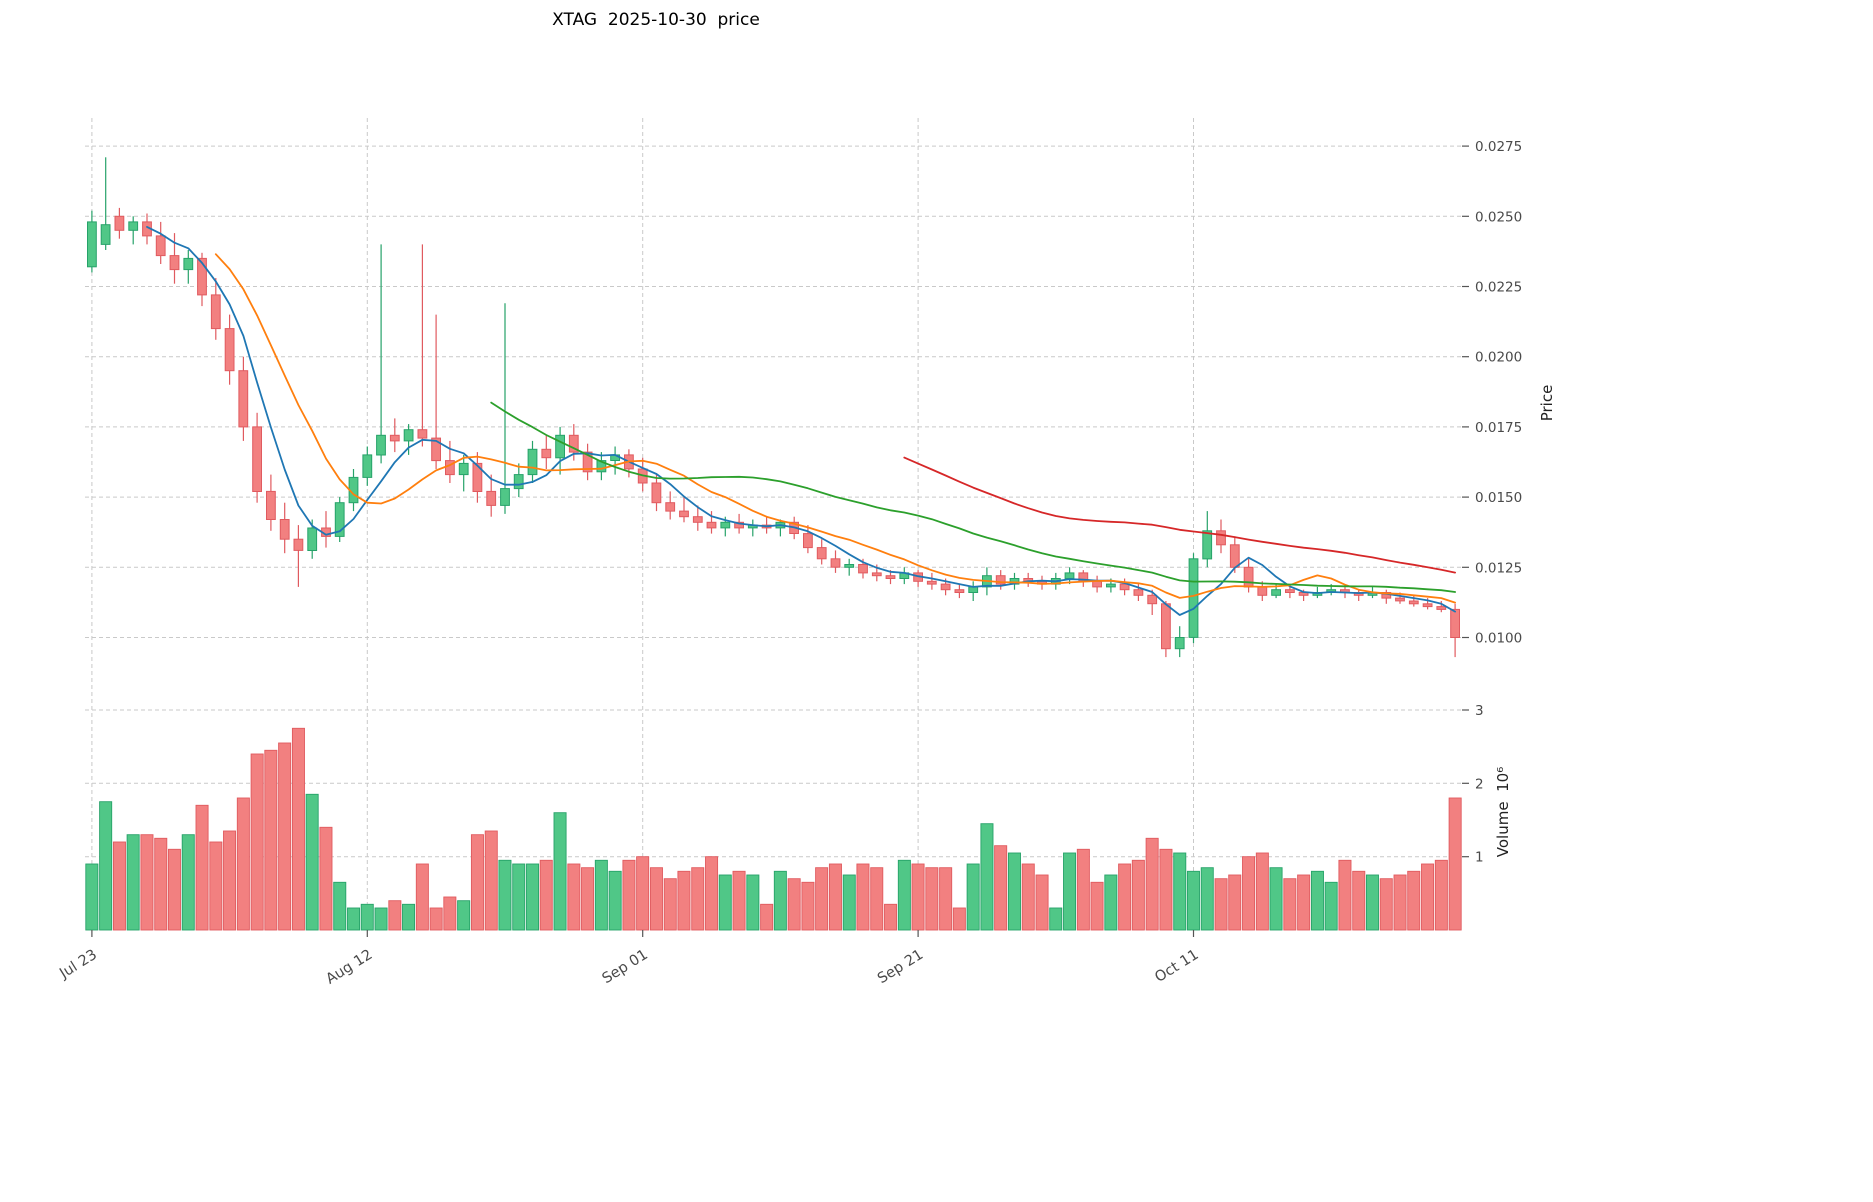  What do you see at coordinates (1498, 358) in the screenshot?
I see `price-tick-label: 0.0200` at bounding box center [1498, 358].